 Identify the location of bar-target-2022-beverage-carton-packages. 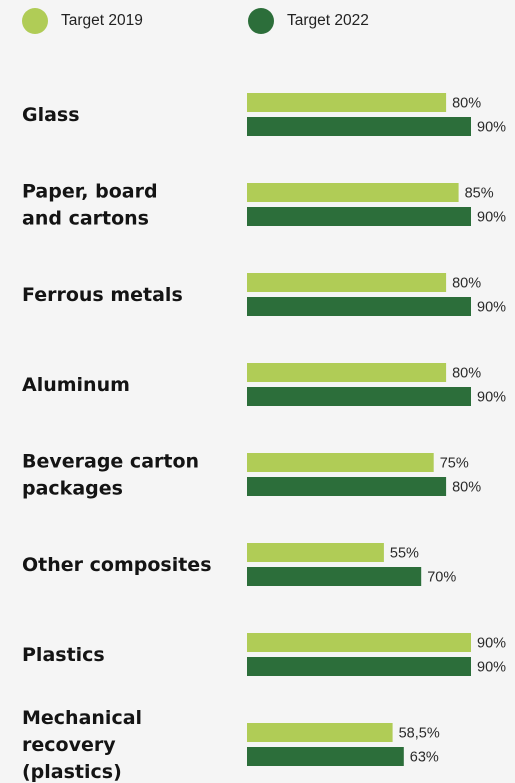
(347, 486).